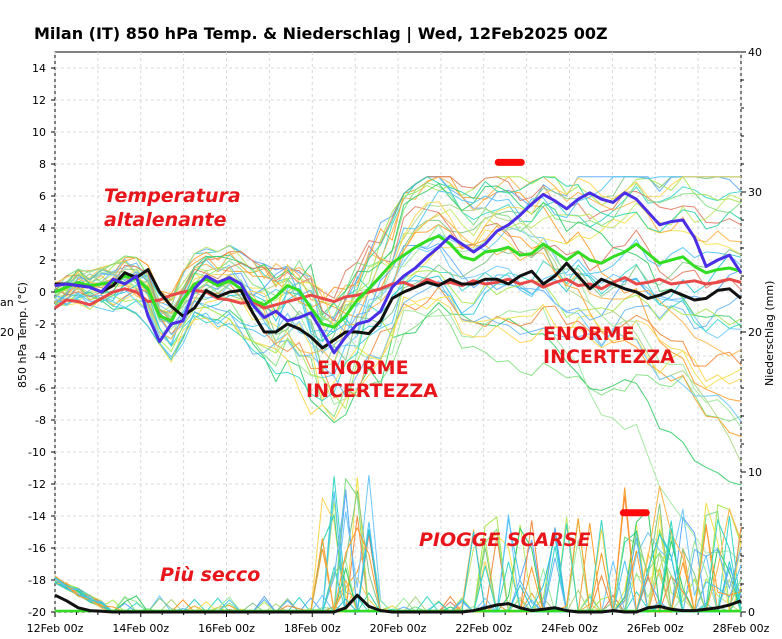 The height and width of the screenshot is (639, 782). I want to click on left-tick-label: -6, so click(40, 388).